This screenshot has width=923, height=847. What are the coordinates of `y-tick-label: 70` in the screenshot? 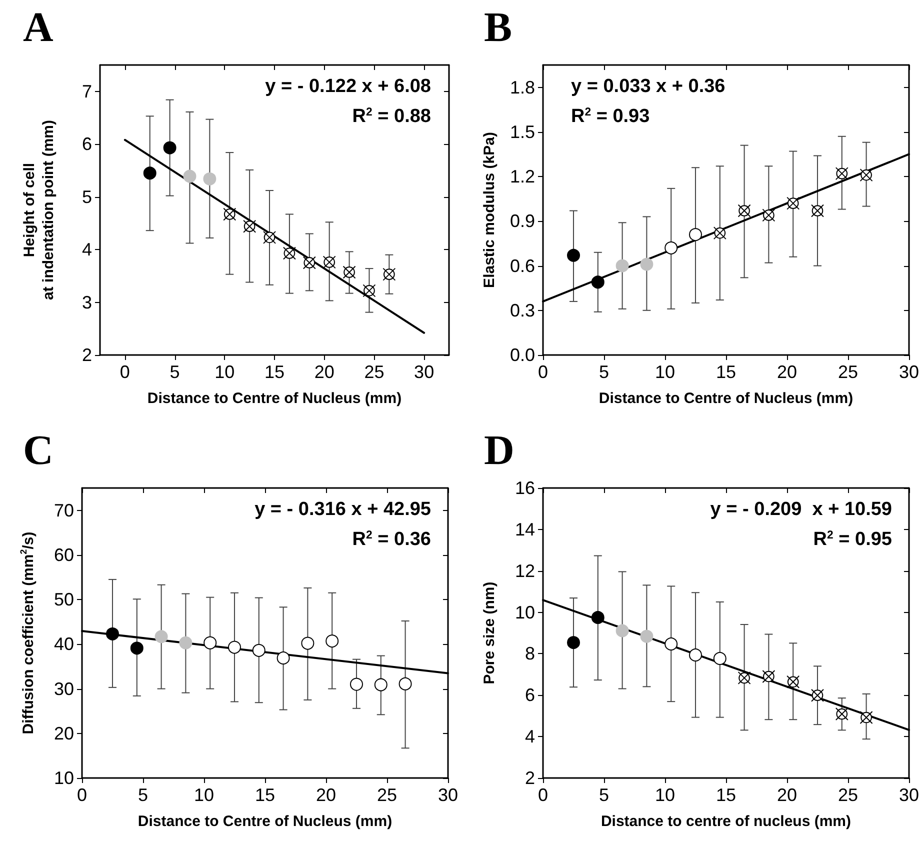 It's located at (64, 510).